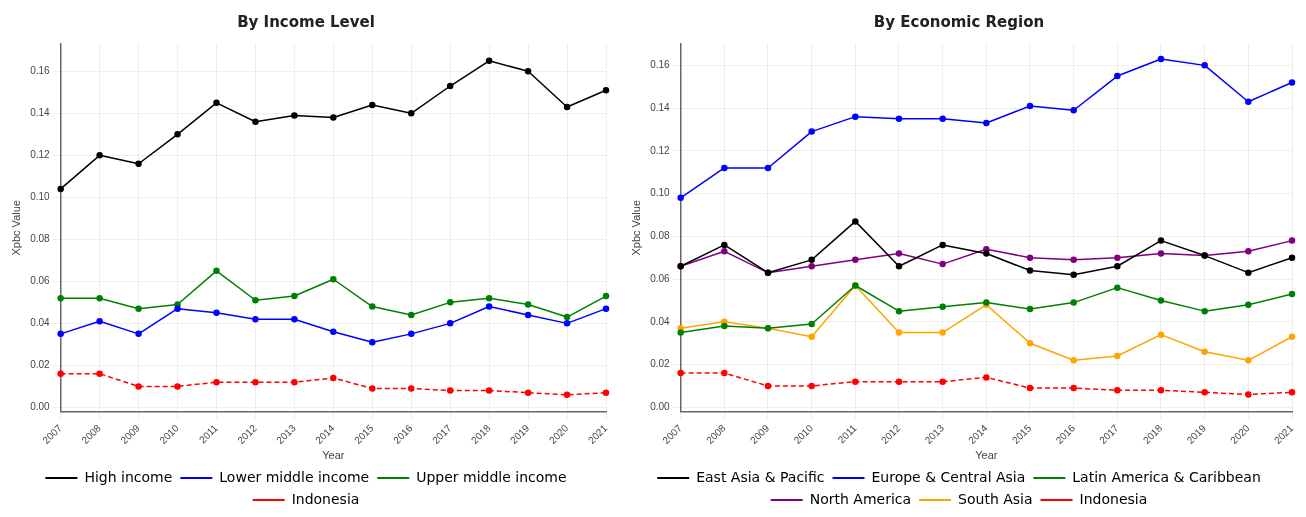 The height and width of the screenshot is (517, 1306). What do you see at coordinates (1166, 476) in the screenshot?
I see `legend-label: Latin America & Caribbean` at bounding box center [1166, 476].